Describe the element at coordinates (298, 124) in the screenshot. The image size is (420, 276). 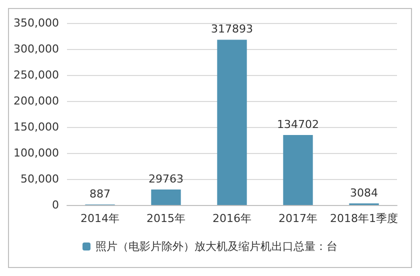
I see `data-label: 134702` at that location.